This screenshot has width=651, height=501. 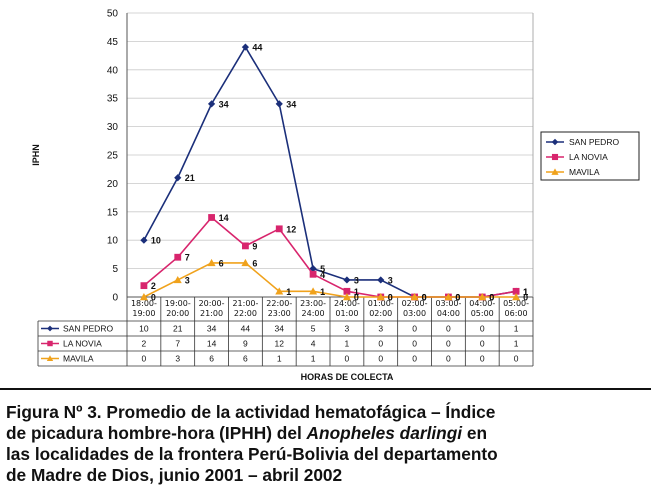 What do you see at coordinates (113, 184) in the screenshot?
I see `y-tick-label: 20` at bounding box center [113, 184].